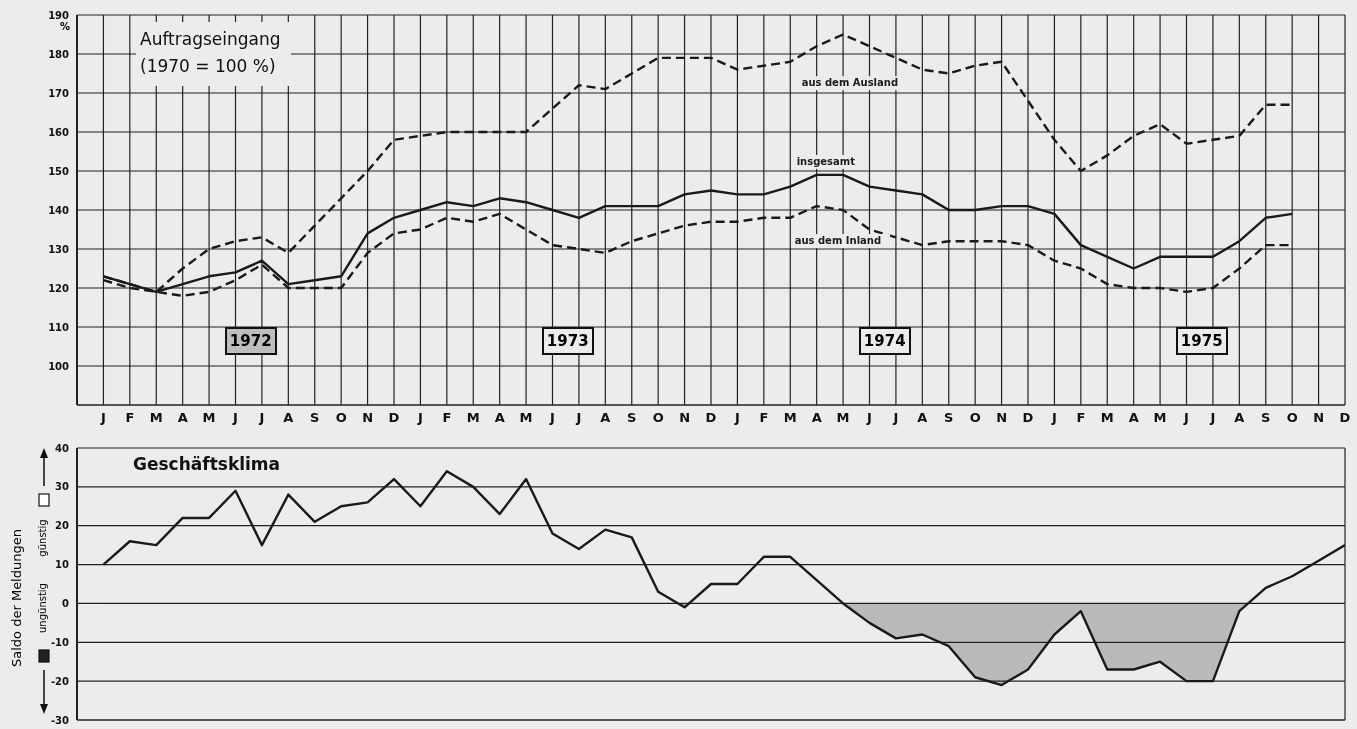 This screenshot has height=729, width=1357. Describe the element at coordinates (59, 171) in the screenshot. I see `y-tick-label: 150` at that location.